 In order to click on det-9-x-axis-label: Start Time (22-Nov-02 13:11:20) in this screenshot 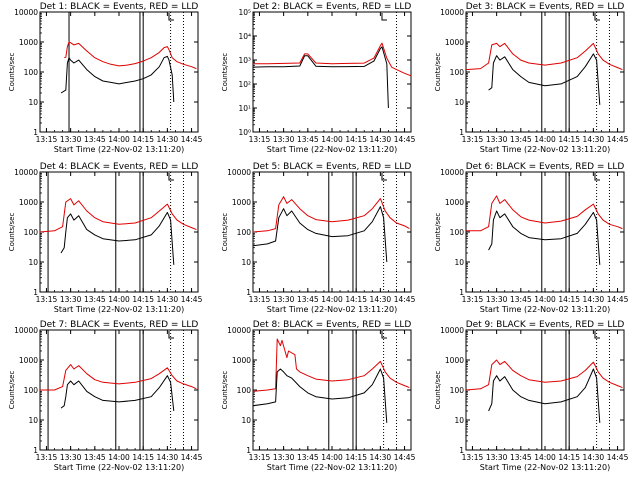, I will do `click(545, 467)`.